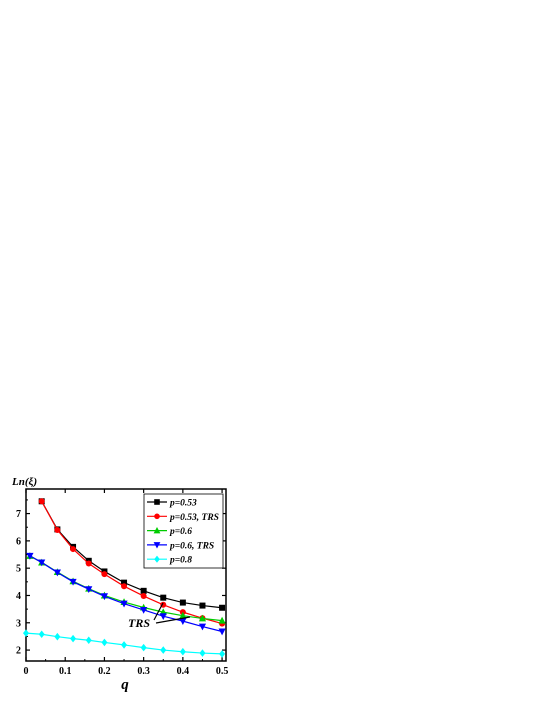 This screenshot has height=705, width=545. I want to click on legend-item: p=0.6, so click(169, 532).